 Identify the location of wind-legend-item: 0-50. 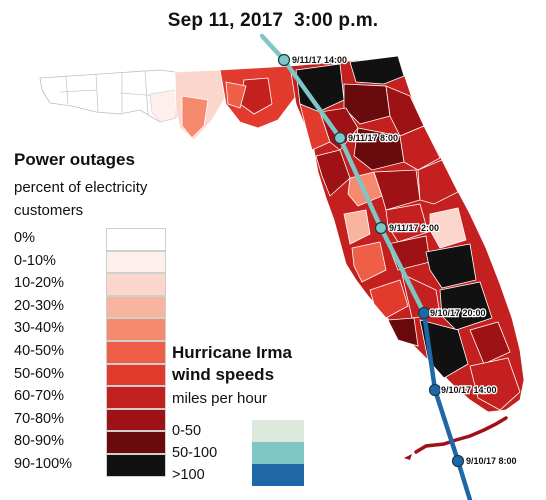
(252, 431).